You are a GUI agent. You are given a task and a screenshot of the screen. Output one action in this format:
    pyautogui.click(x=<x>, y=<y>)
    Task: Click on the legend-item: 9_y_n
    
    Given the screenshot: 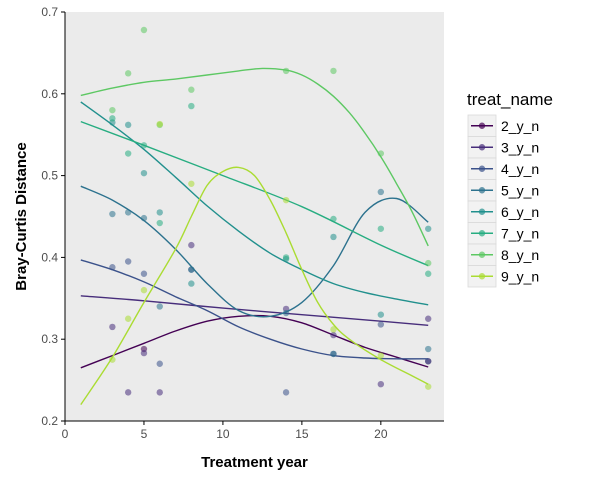 What is the action you would take?
    pyautogui.click(x=503, y=276)
    